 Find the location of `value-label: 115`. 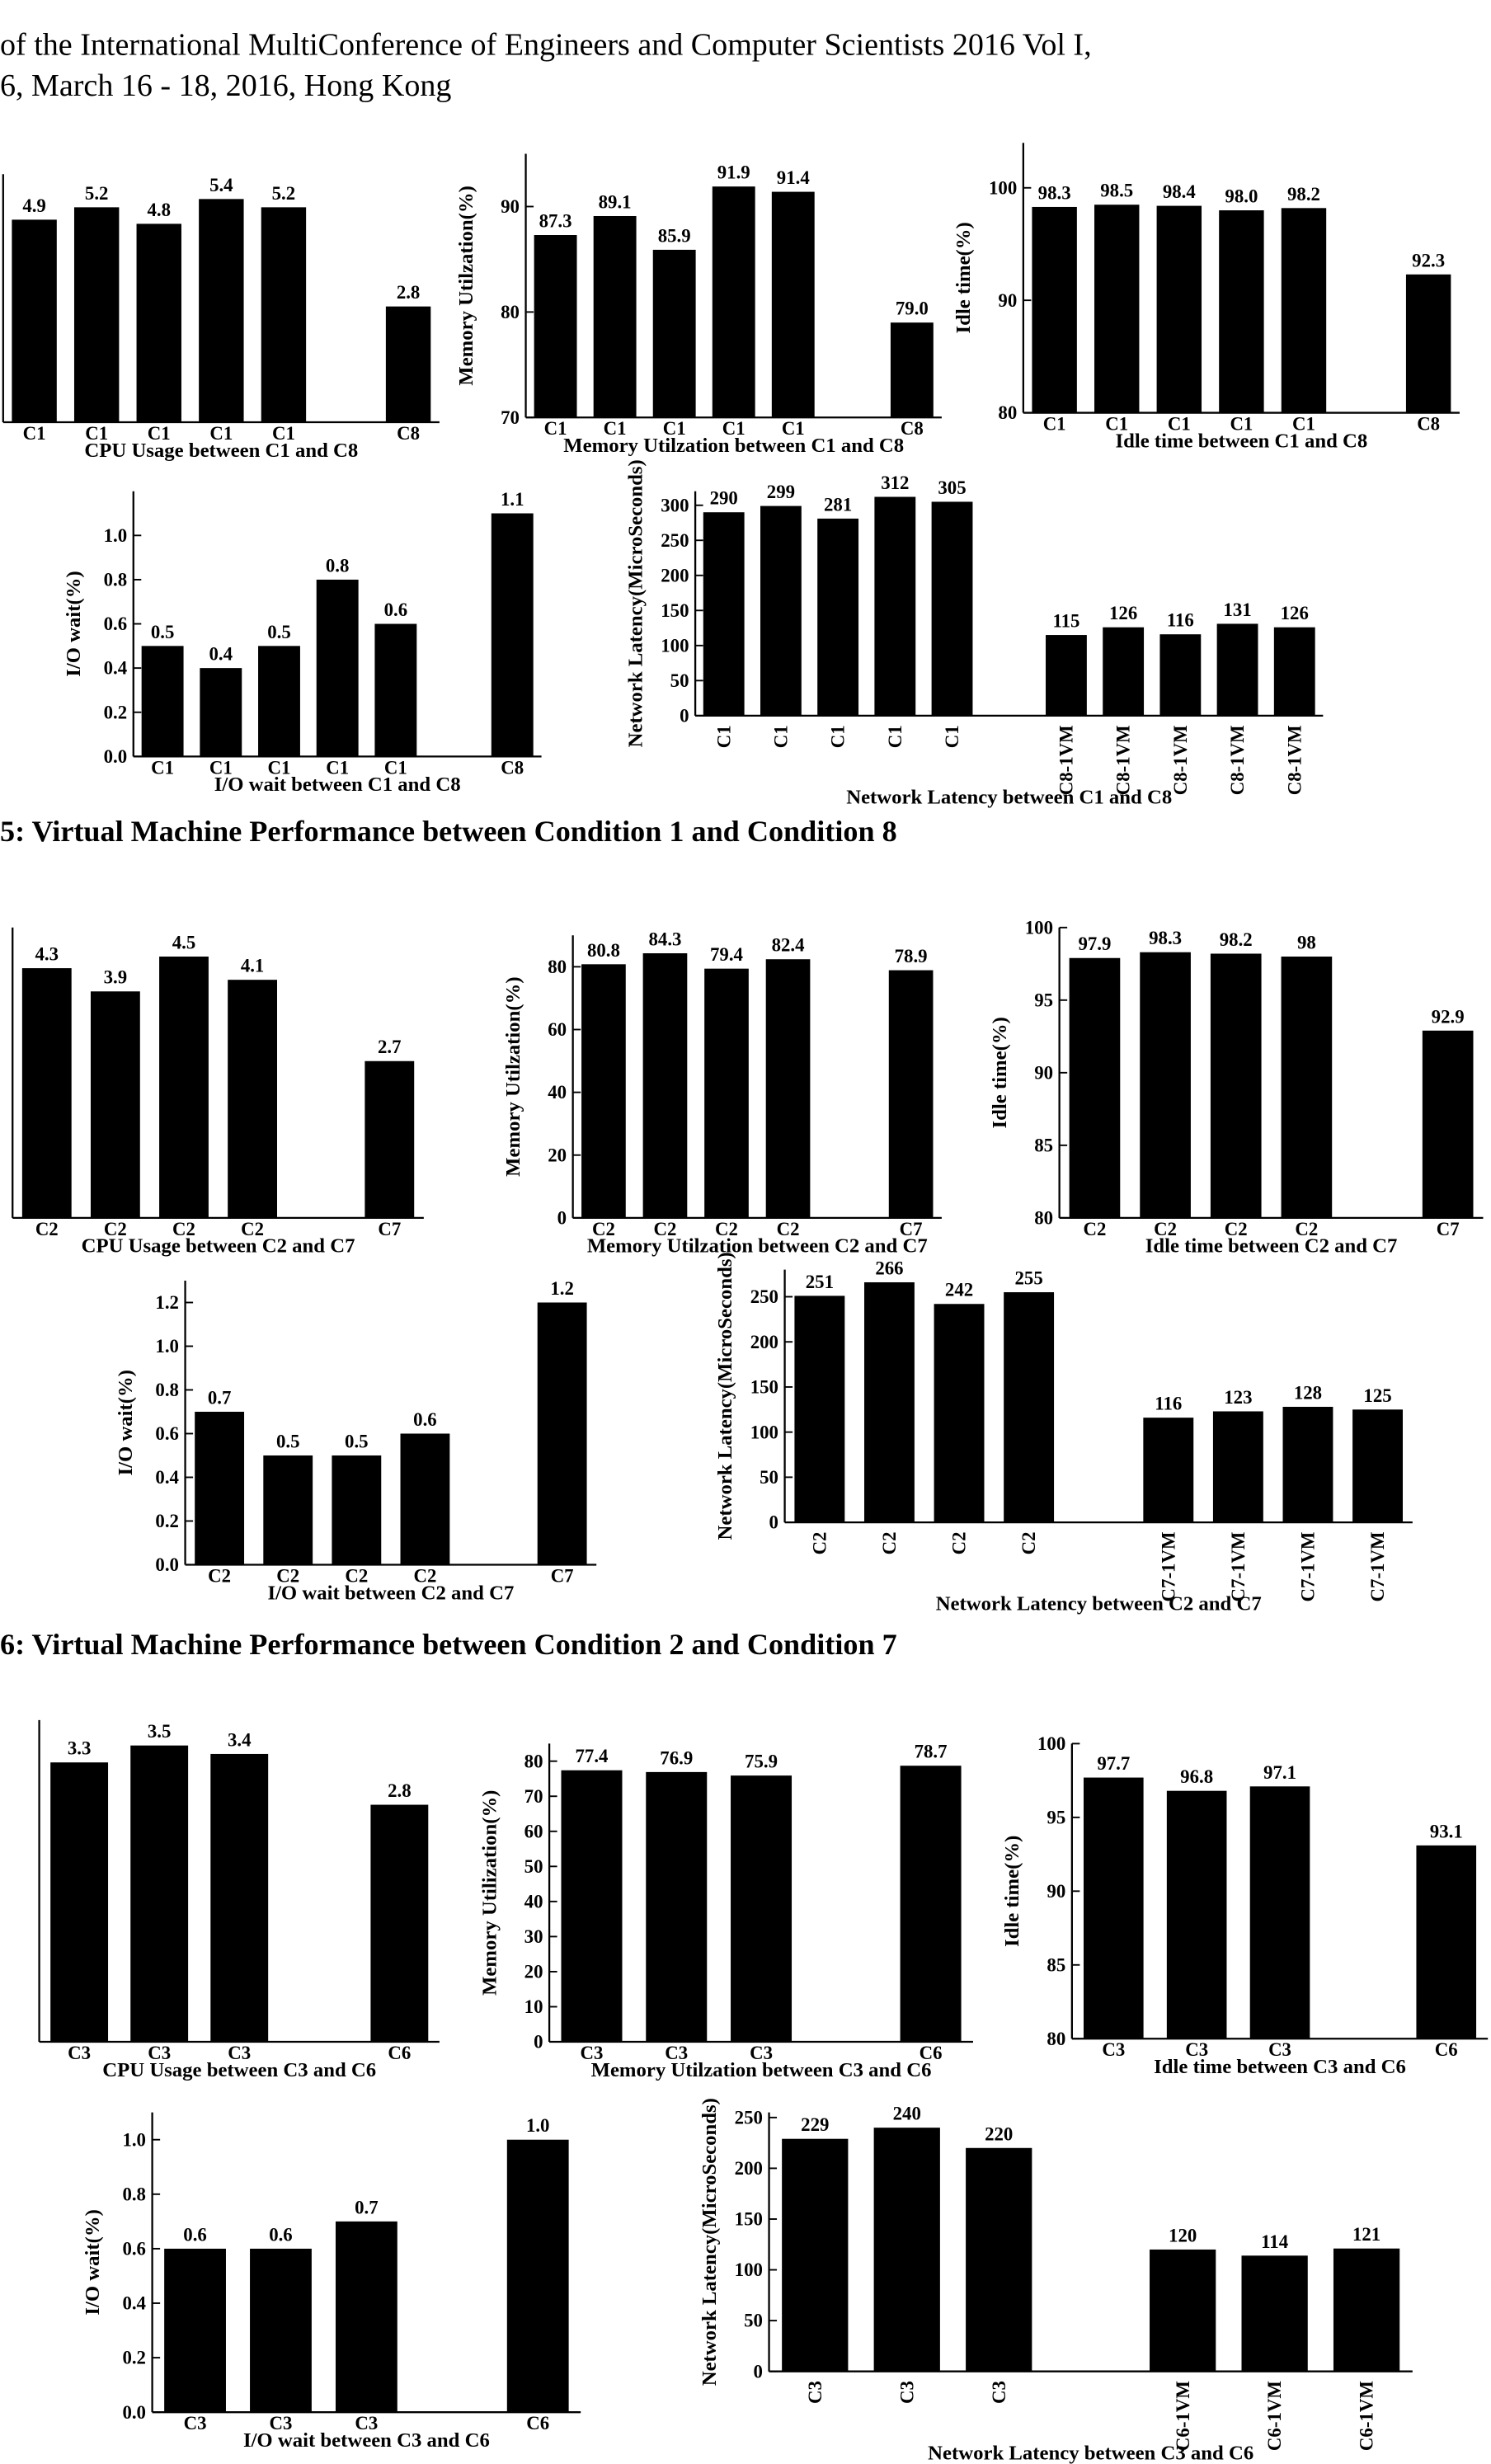

value-label: 115 is located at coordinates (1065, 621).